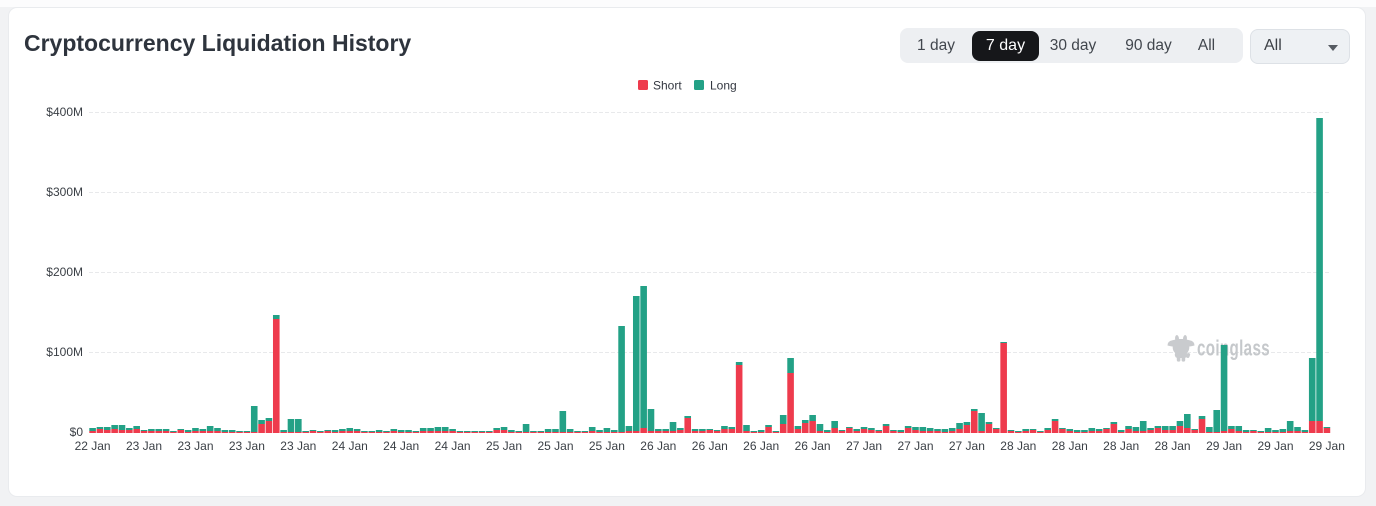 The image size is (1376, 506). I want to click on svg-text: 22 Jan, so click(93, 446).